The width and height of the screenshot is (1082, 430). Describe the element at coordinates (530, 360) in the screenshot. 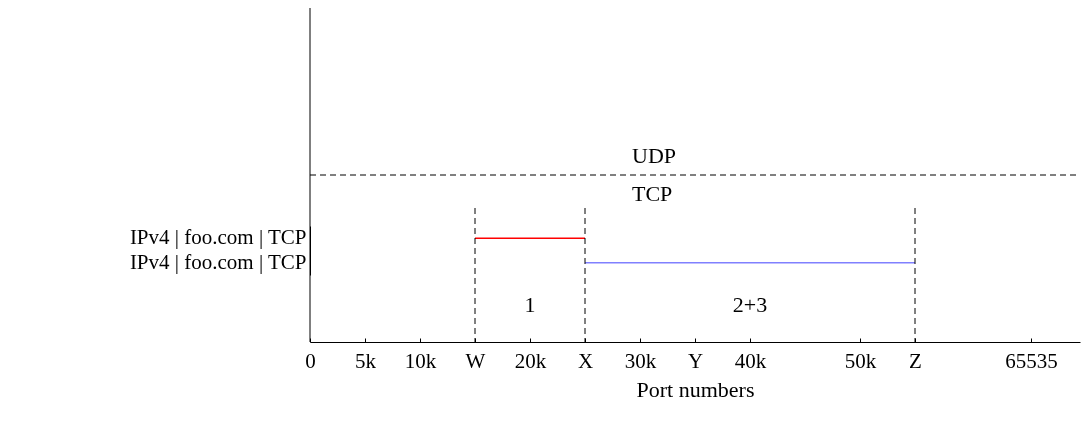

I see `x-tick-label: 20k` at that location.